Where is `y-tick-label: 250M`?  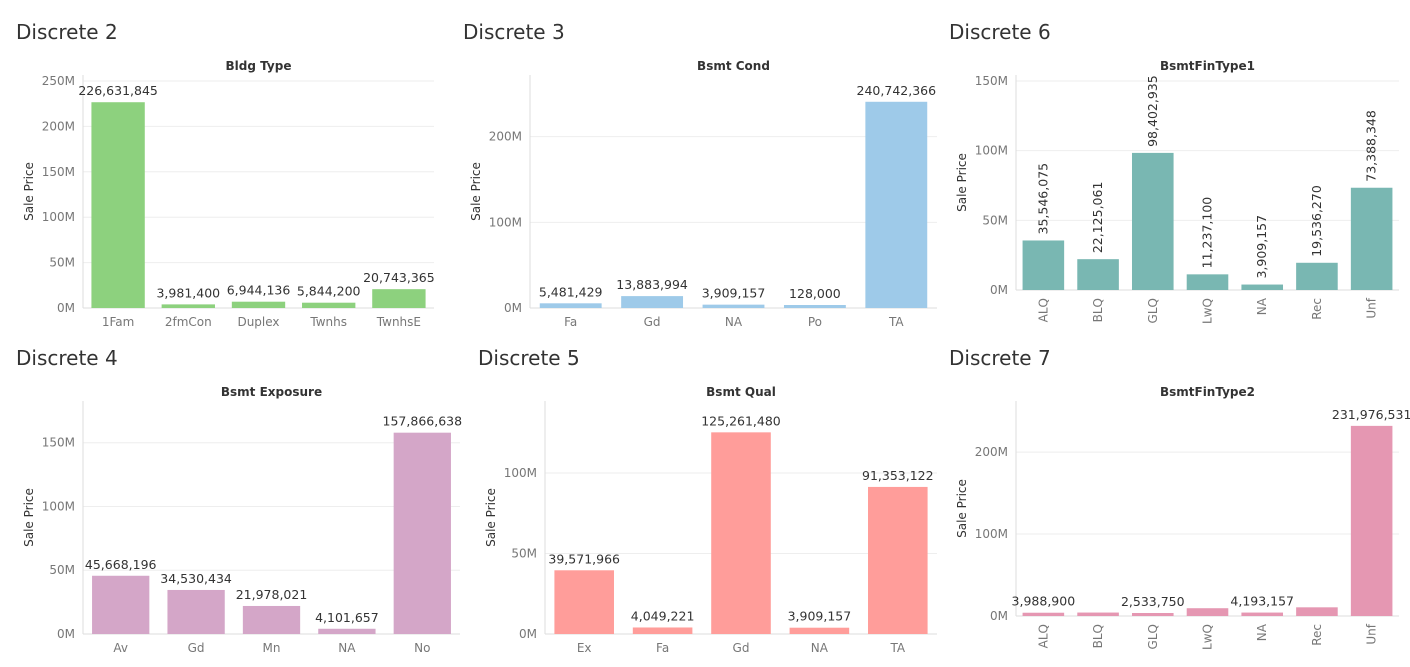
y-tick-label: 250M is located at coordinates (58, 81).